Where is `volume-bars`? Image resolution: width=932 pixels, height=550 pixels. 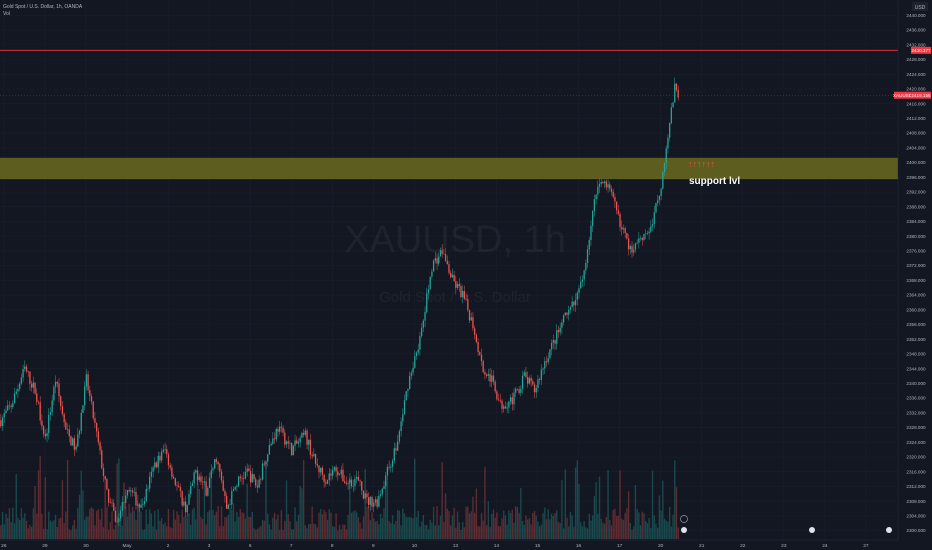 volume-bars is located at coordinates (339, 497).